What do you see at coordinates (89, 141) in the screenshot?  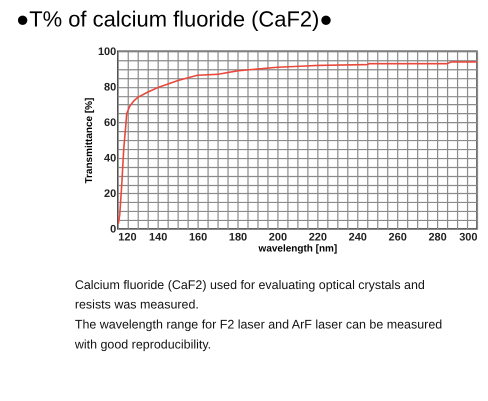 I see `y-axis-title: Transmittance [%]` at bounding box center [89, 141].